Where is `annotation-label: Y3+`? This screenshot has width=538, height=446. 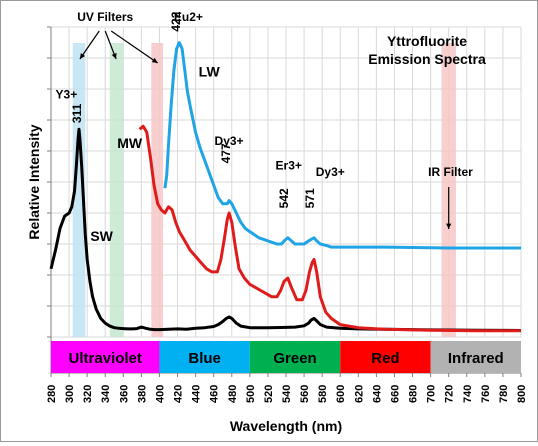 annotation-label: Y3+ is located at coordinates (67, 94).